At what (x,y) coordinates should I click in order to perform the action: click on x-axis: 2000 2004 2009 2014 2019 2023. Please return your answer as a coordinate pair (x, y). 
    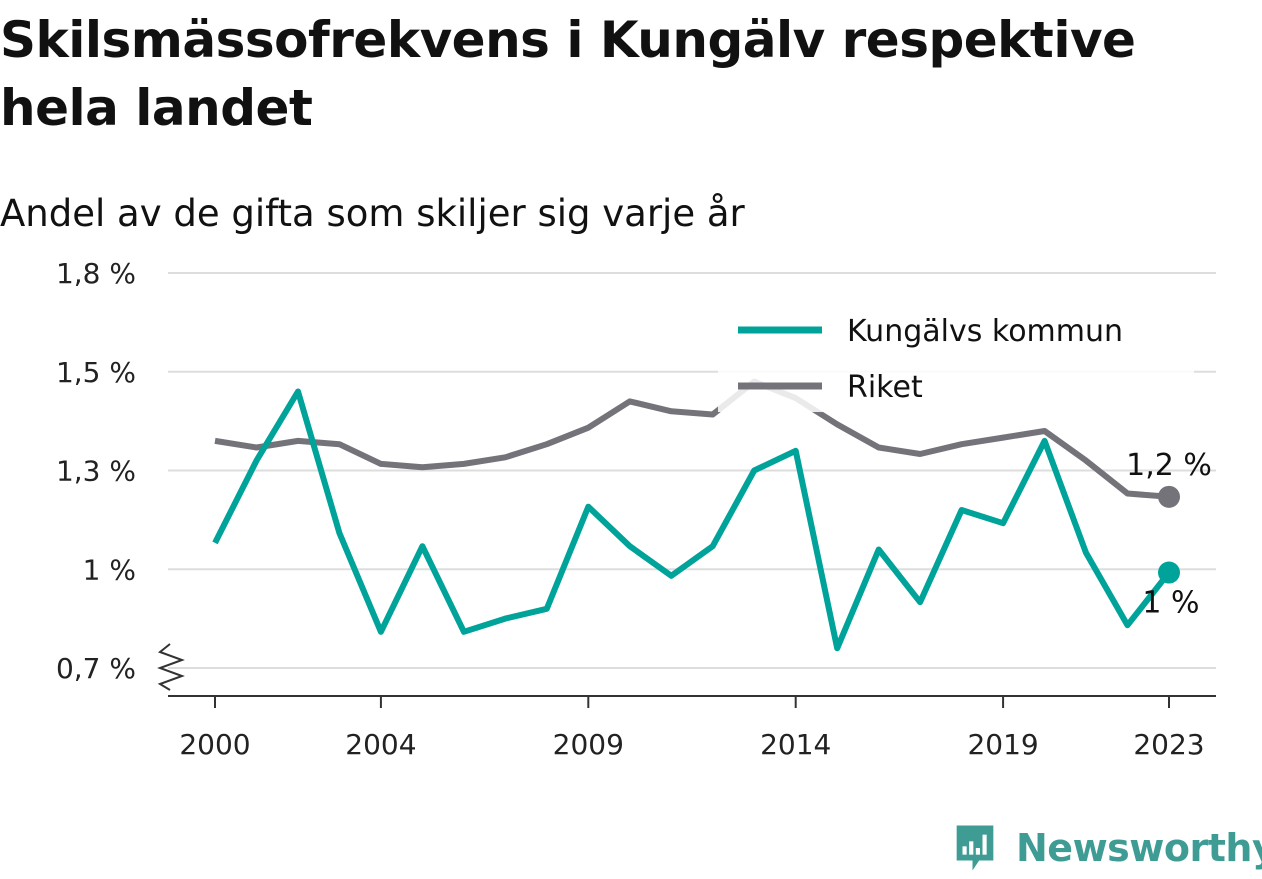
    Looking at the image, I should click on (692, 728).